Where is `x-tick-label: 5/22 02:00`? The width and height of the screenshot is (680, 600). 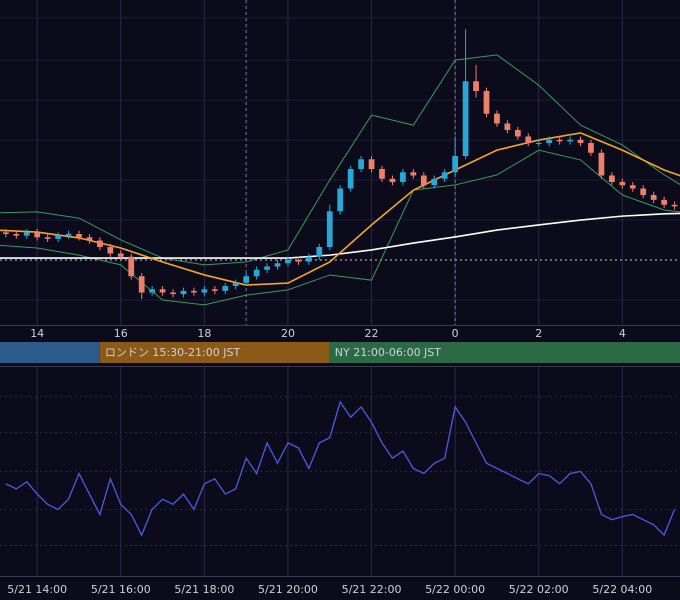 x-tick-label: 5/22 02:00 is located at coordinates (539, 589).